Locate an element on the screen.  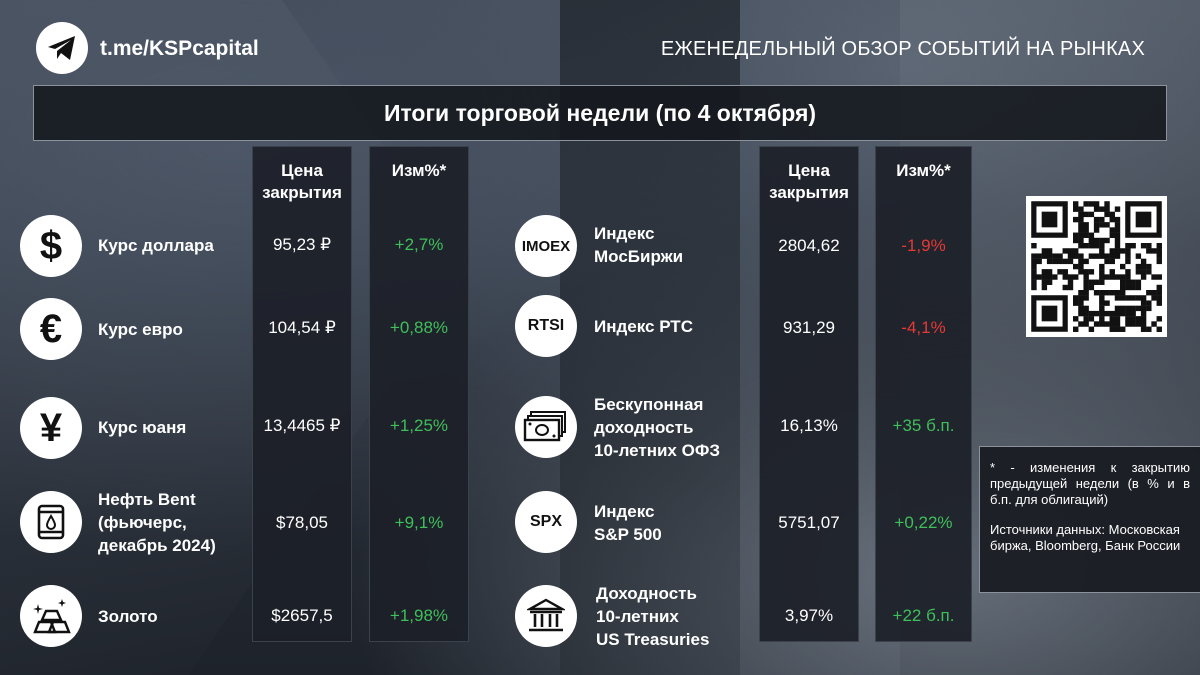
gold-bars-icon is located at coordinates (51, 616).